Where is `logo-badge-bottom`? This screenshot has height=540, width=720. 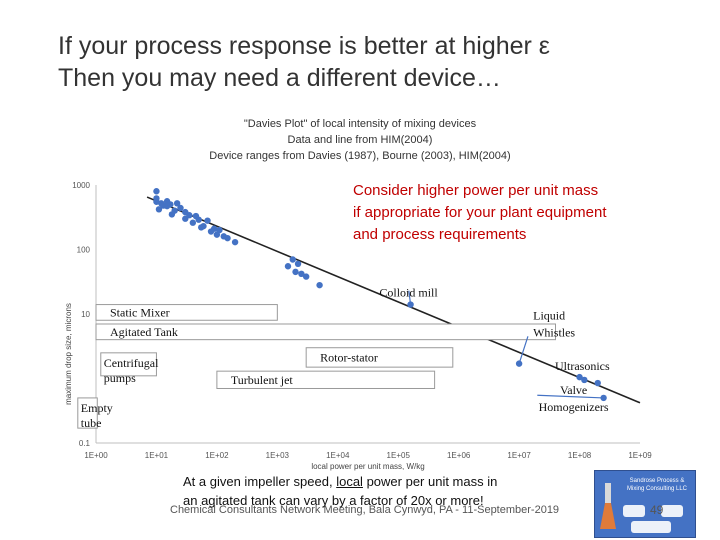 logo-badge-bottom is located at coordinates (651, 527).